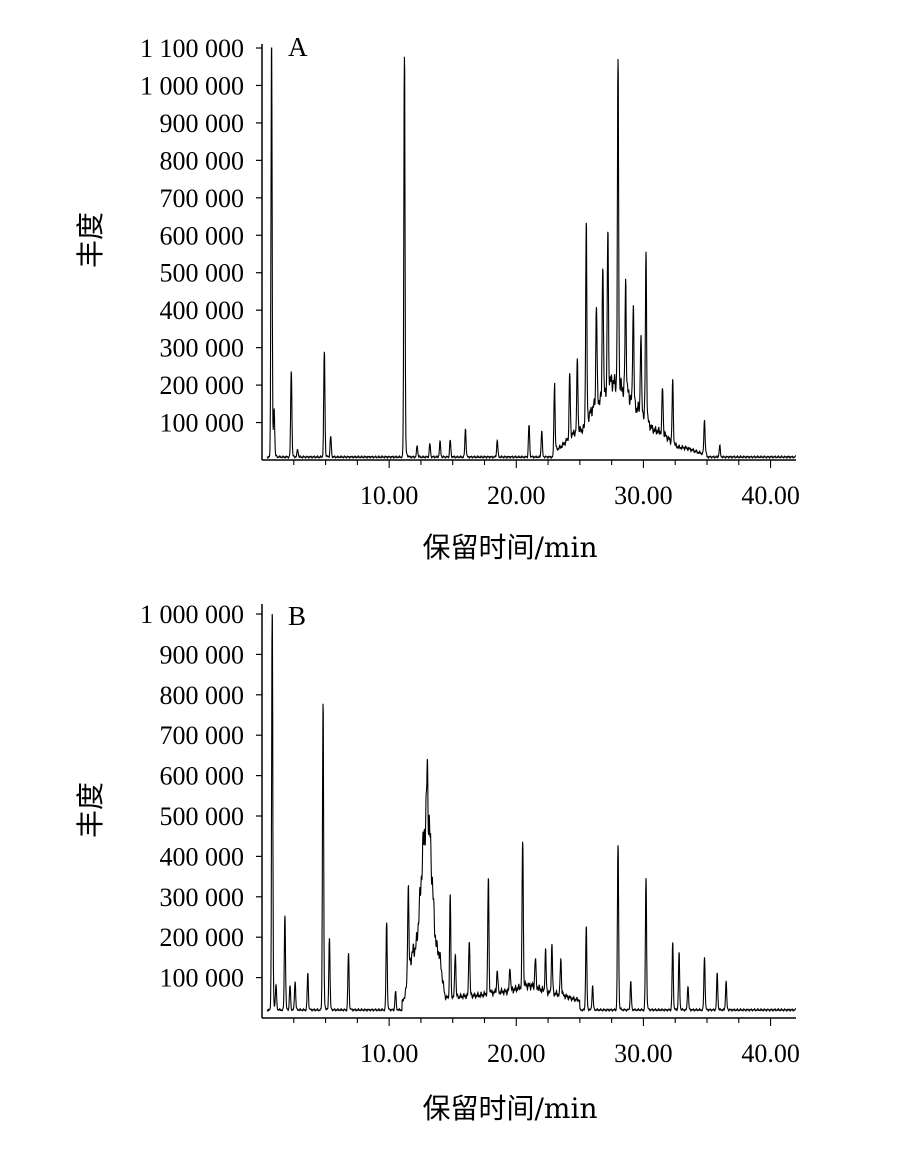  I want to click on panel-b-x-title: 保留时间/min, so click(510, 1108).